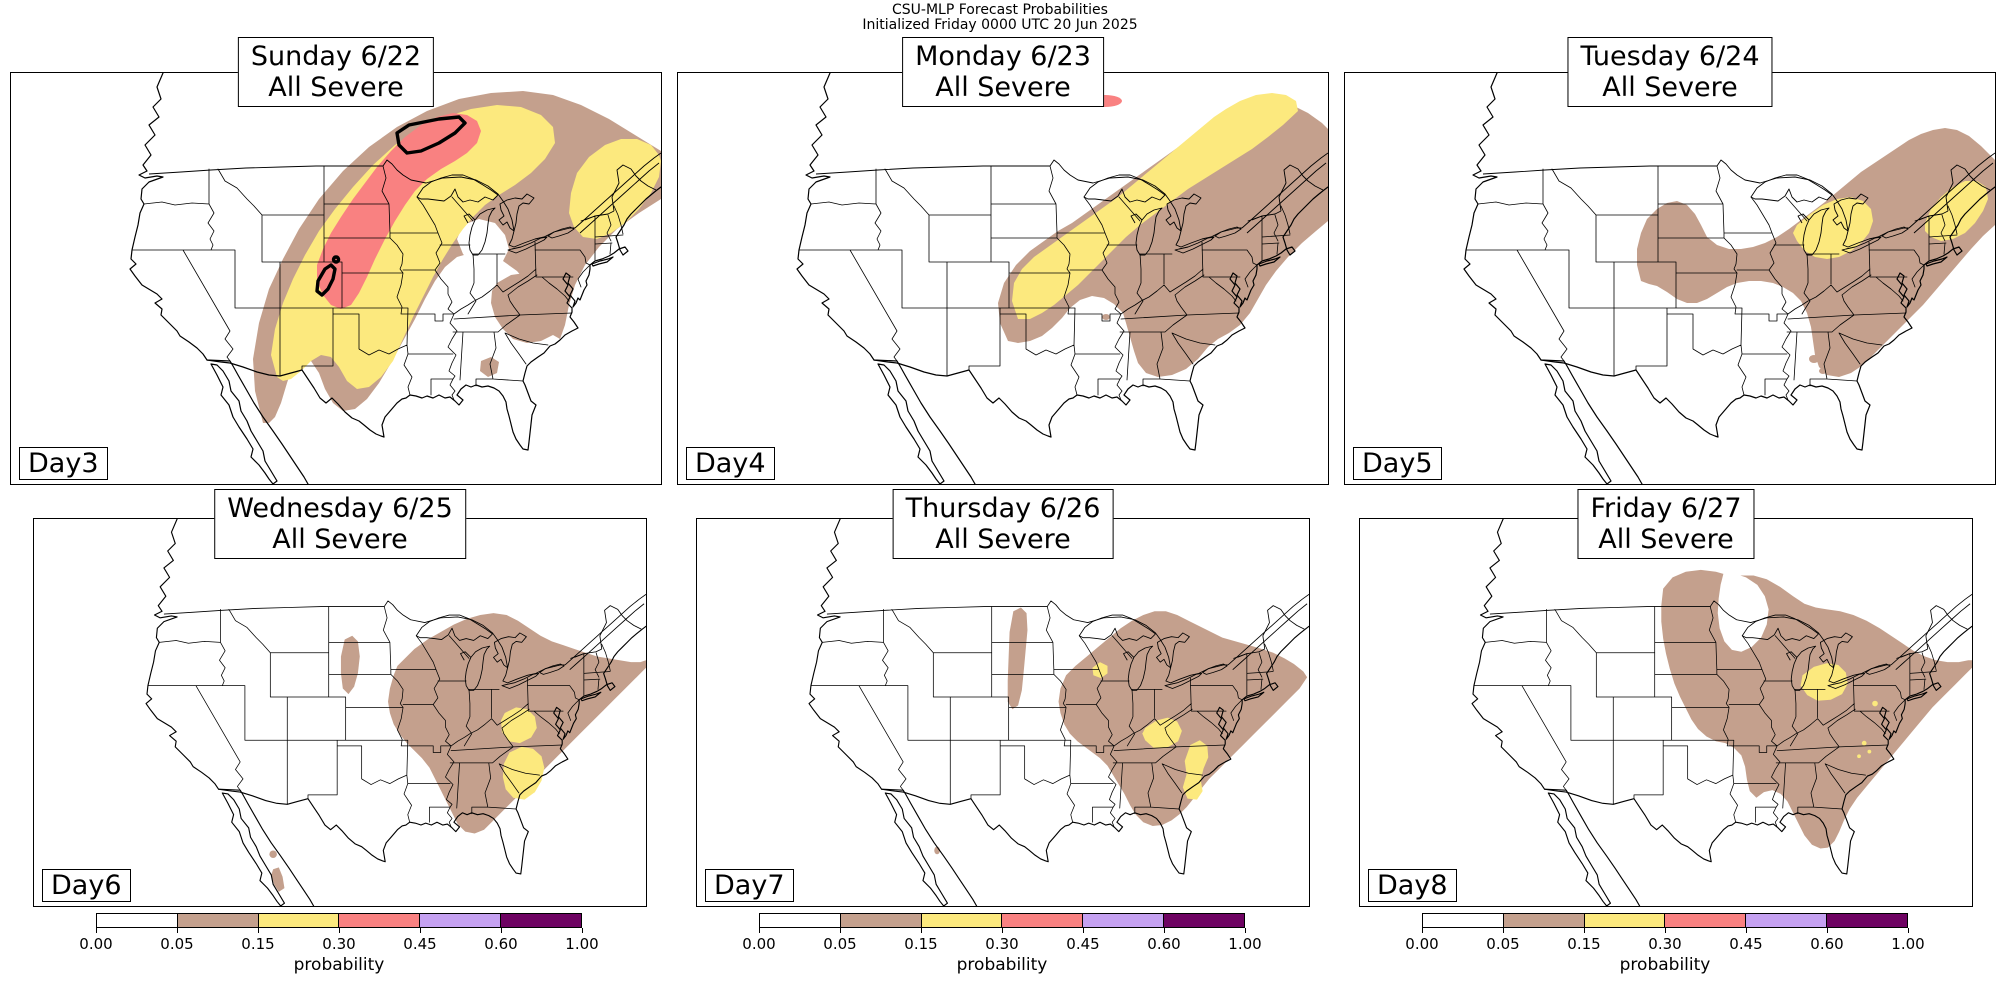 Image resolution: width=2000 pixels, height=1000 pixels. I want to click on probability-colorbar-1: probability 0.00 0.05 0.15 0.30 0.45 0.60 1.00, so click(339, 948).